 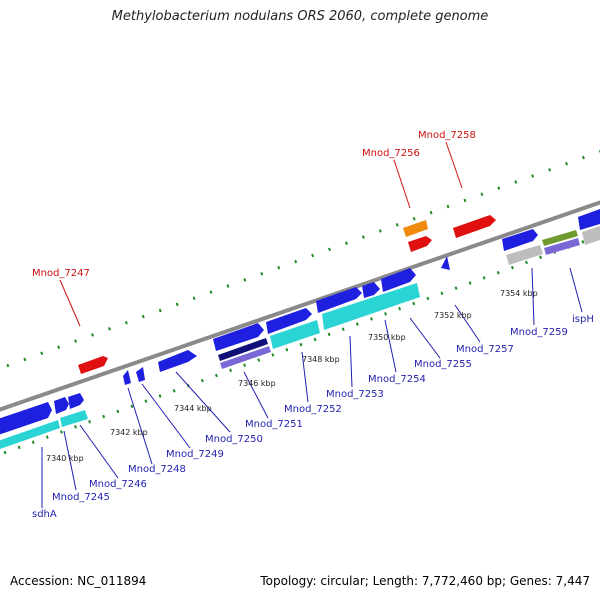 What do you see at coordinates (157, 469) in the screenshot?
I see `gene-label: Mnod_7248` at bounding box center [157, 469].